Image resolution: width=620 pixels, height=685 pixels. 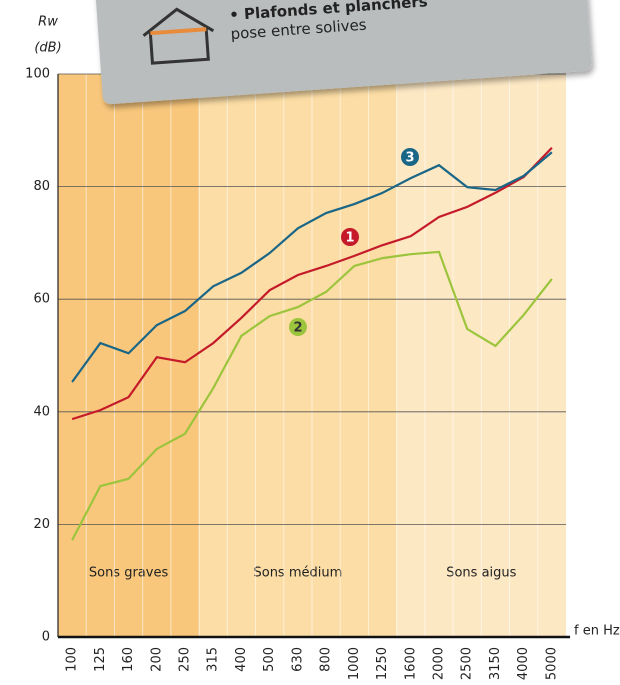 What do you see at coordinates (47, 48) in the screenshot?
I see `y-axis-label: (dB)` at bounding box center [47, 48].